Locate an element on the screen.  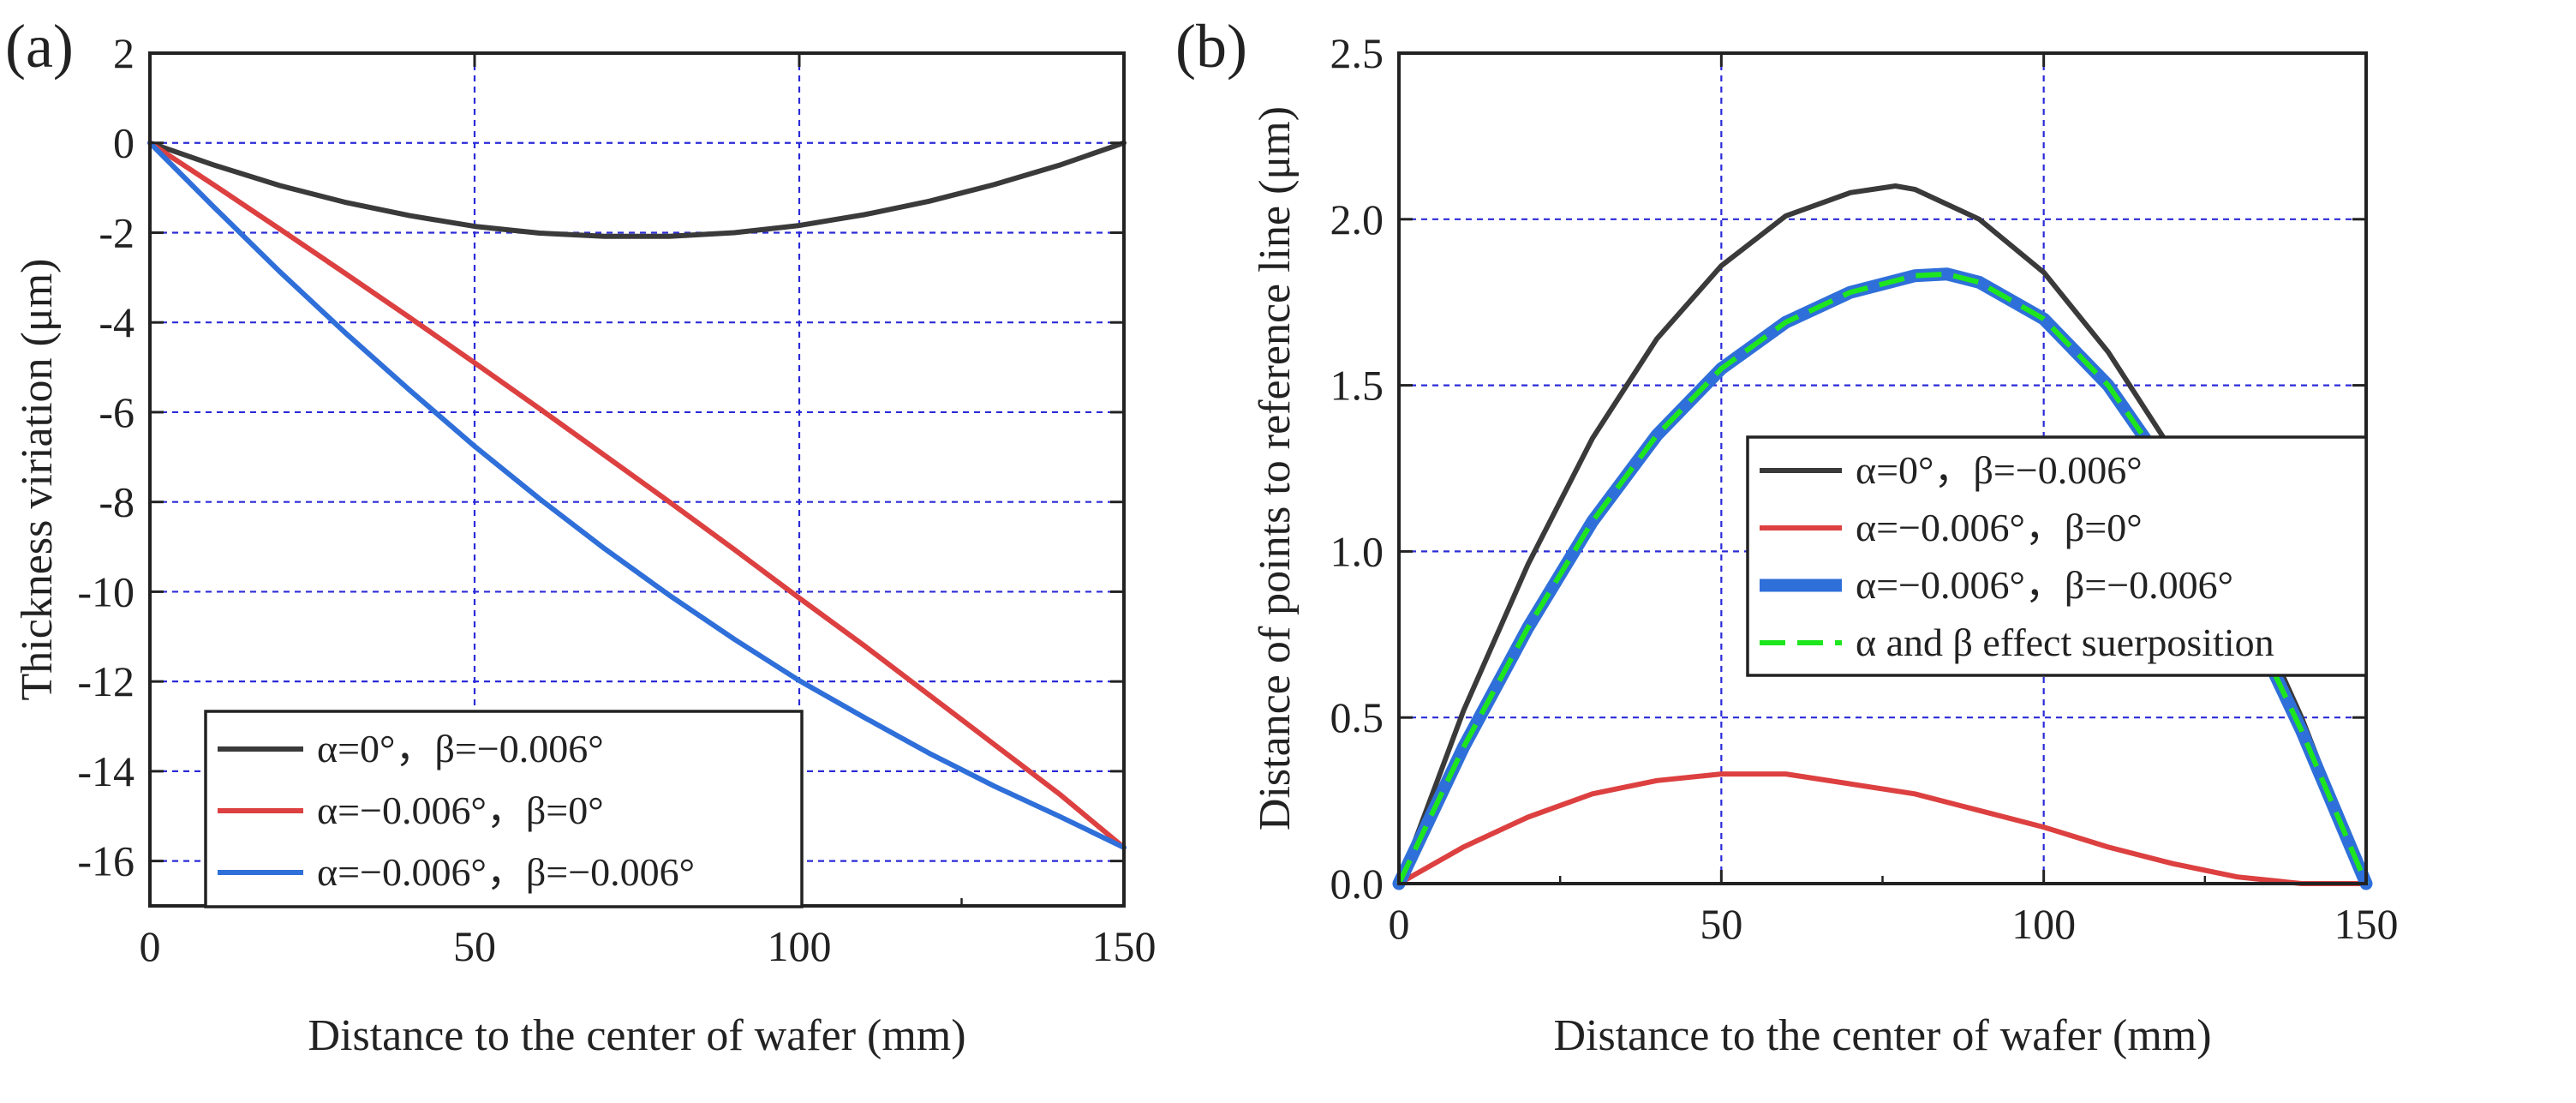
panel-b-y-tick-label: 0.5 is located at coordinates (1357, 717).